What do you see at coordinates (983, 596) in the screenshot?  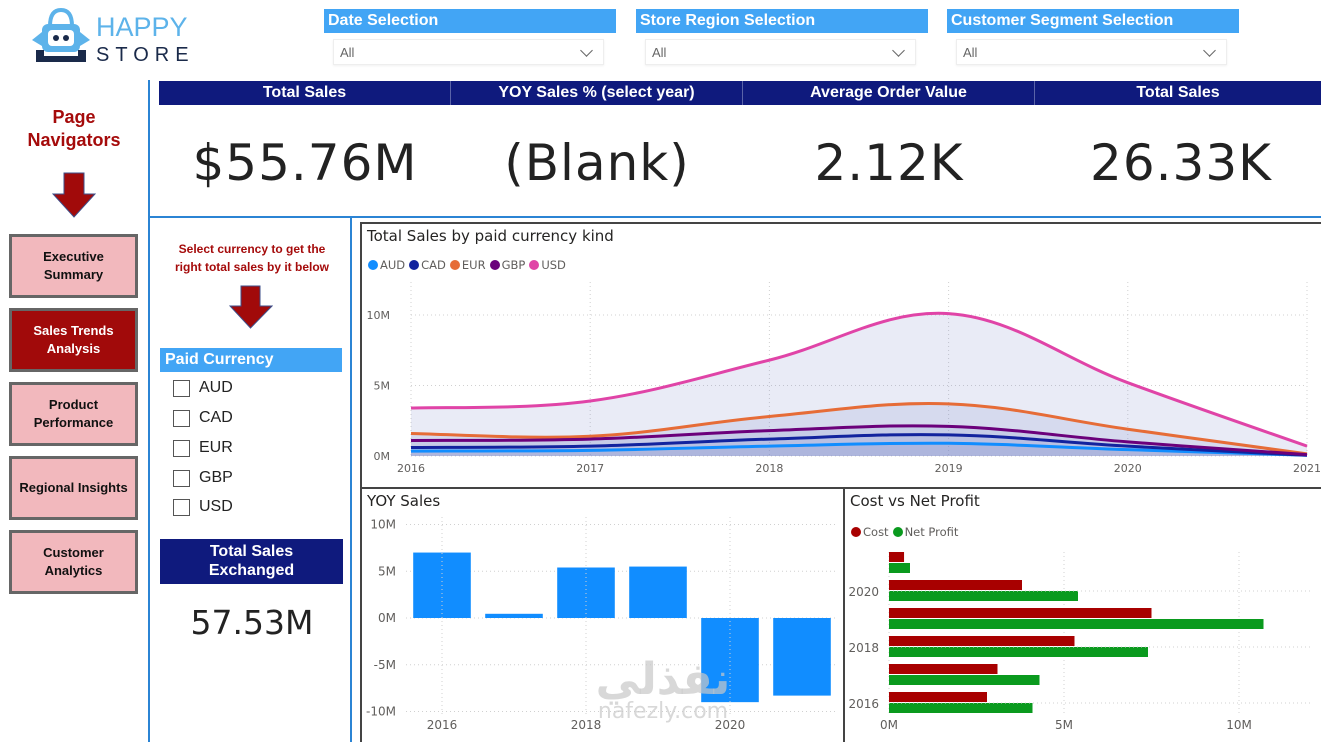 I see `bar-net-profit-2020` at bounding box center [983, 596].